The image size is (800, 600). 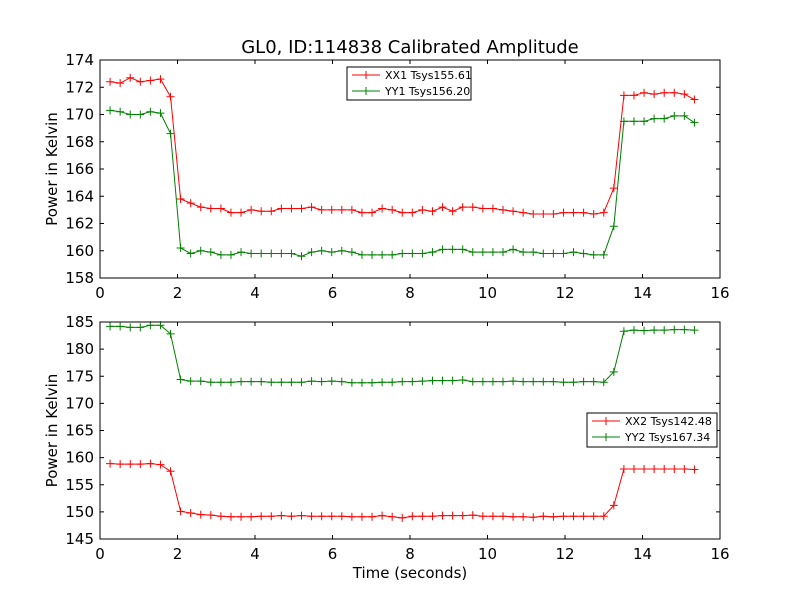 What do you see at coordinates (667, 437) in the screenshot?
I see `legend-label: YY2 Tsys167.34` at bounding box center [667, 437].